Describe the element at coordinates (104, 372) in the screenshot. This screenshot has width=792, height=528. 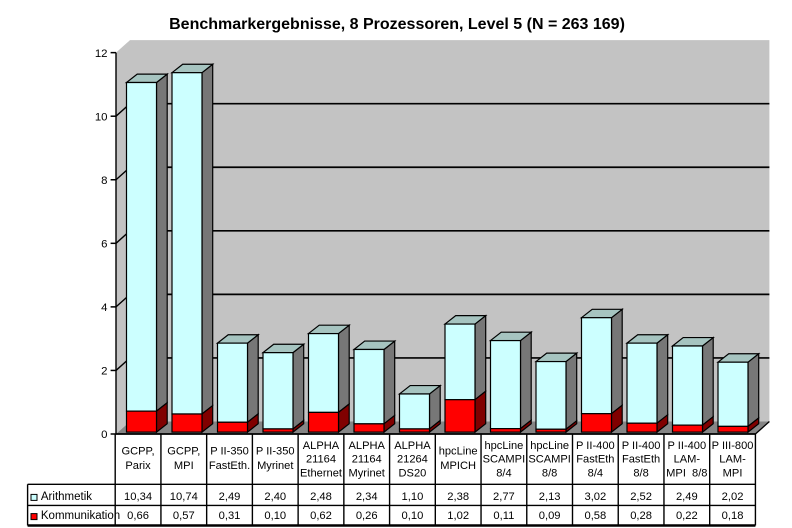
I see `svg-text: 2` at that location.